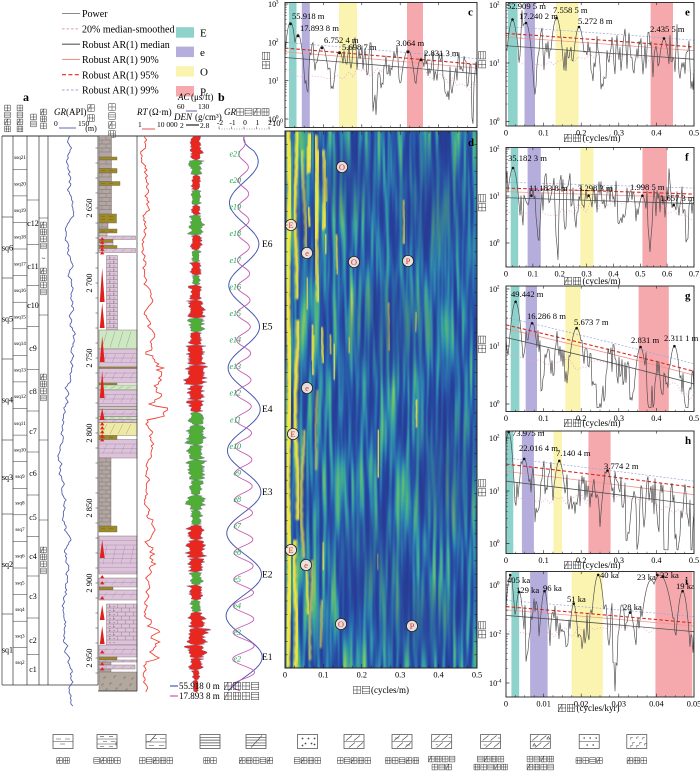  What do you see at coordinates (581, 704) in the screenshot?
I see `svg-text: 0.02` at bounding box center [581, 704].